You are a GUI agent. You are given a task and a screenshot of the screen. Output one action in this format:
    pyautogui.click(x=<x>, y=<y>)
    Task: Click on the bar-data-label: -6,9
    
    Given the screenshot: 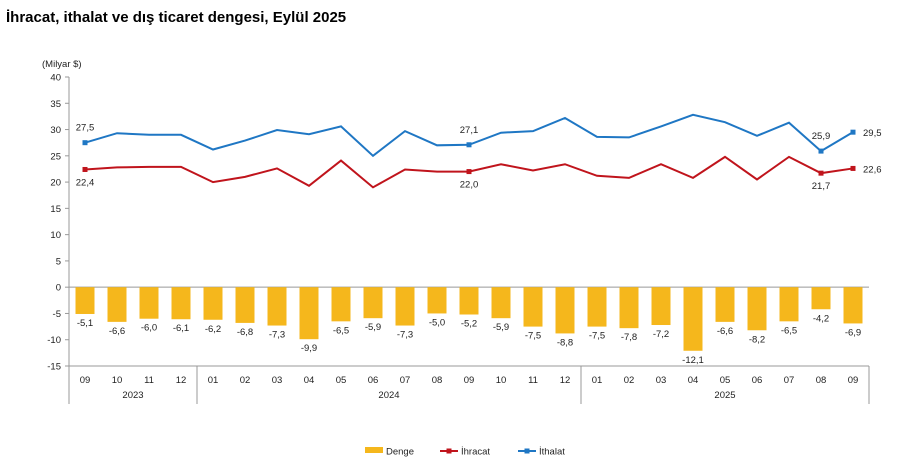 What is the action you would take?
    pyautogui.click(x=853, y=332)
    